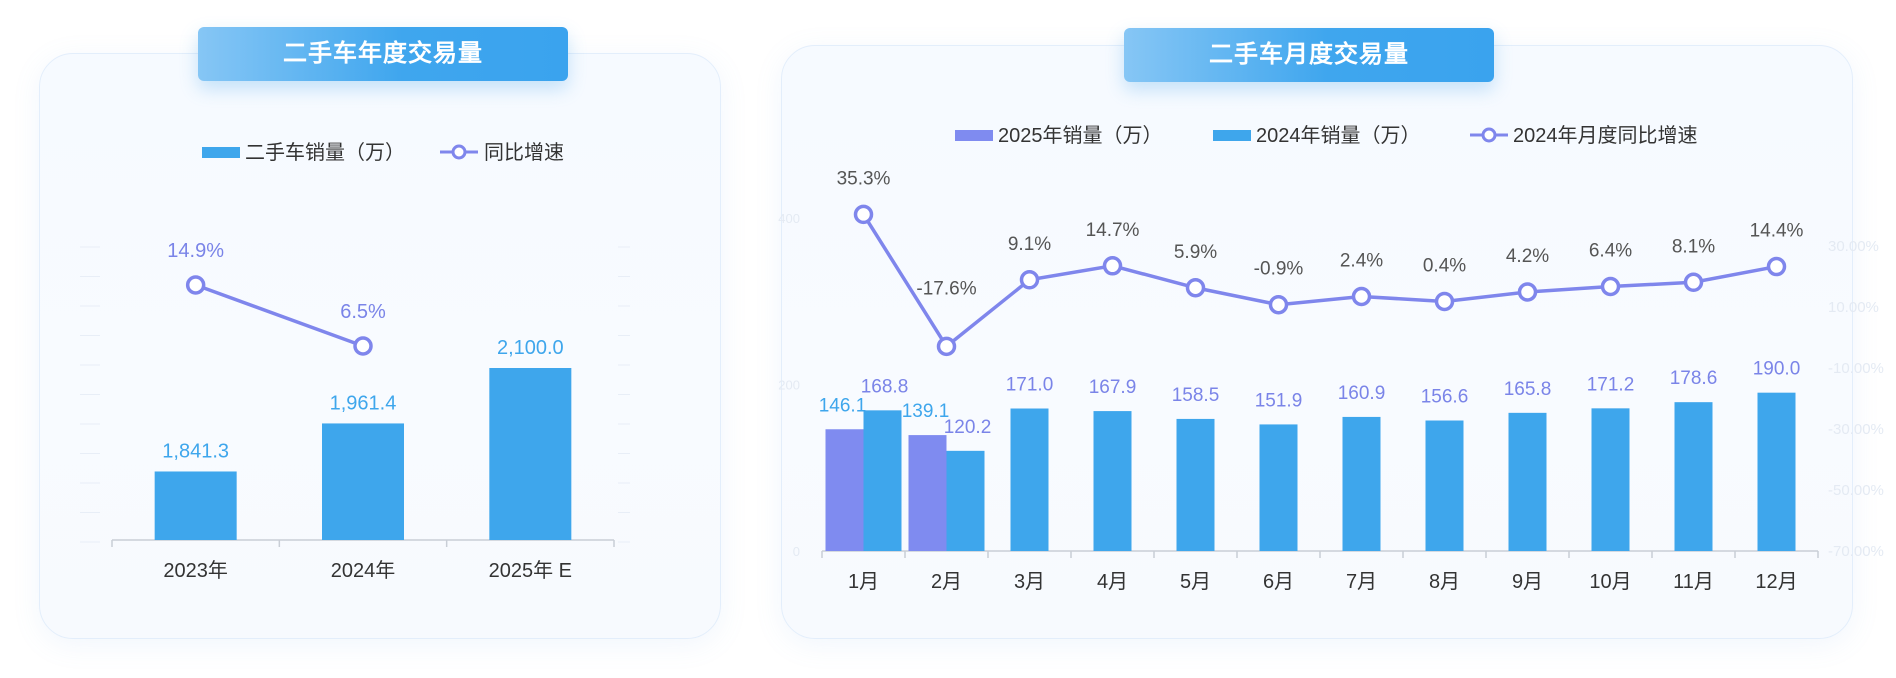 This screenshot has height=678, width=1896. I want to click on growth-value-label: 14.9%, so click(195, 251).